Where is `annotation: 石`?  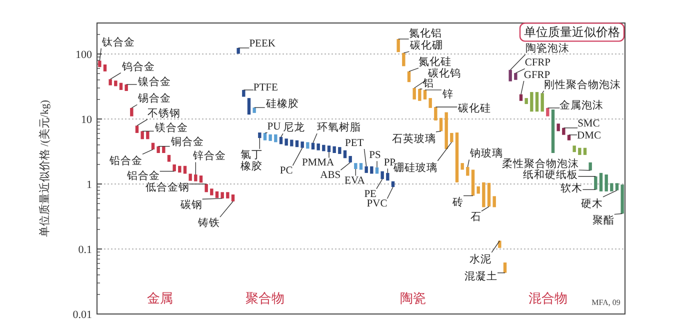
annotation: 石 is located at coordinates (476, 217).